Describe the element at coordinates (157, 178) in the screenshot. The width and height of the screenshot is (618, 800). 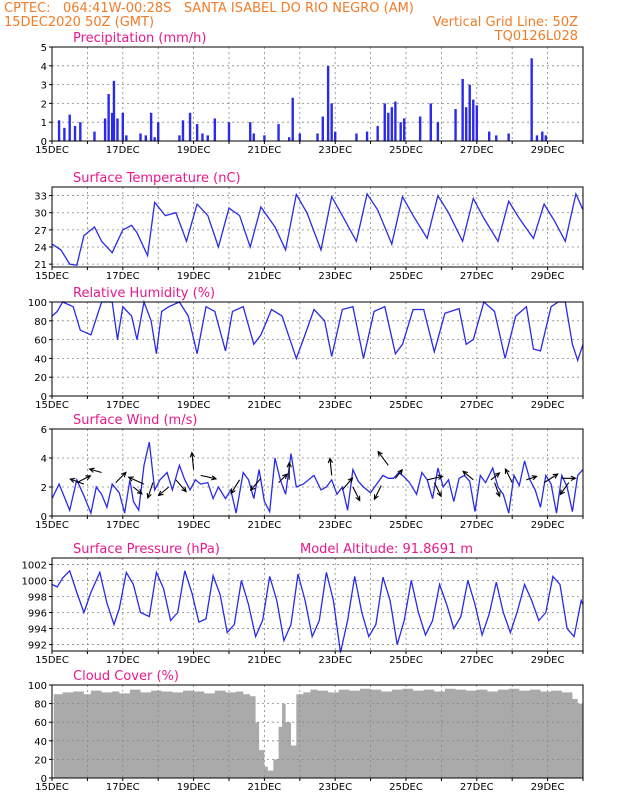
I see `panel-title: Surface Temperature (nC)` at that location.